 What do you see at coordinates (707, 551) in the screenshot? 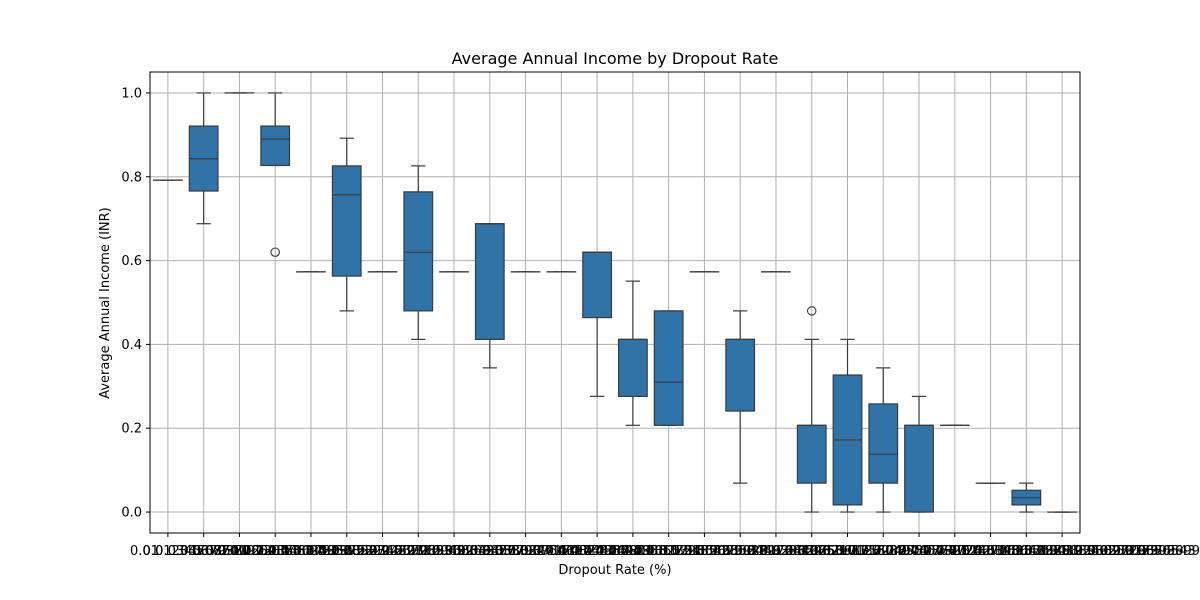
I see `x-tick-label: 0.5432099` at bounding box center [707, 551].